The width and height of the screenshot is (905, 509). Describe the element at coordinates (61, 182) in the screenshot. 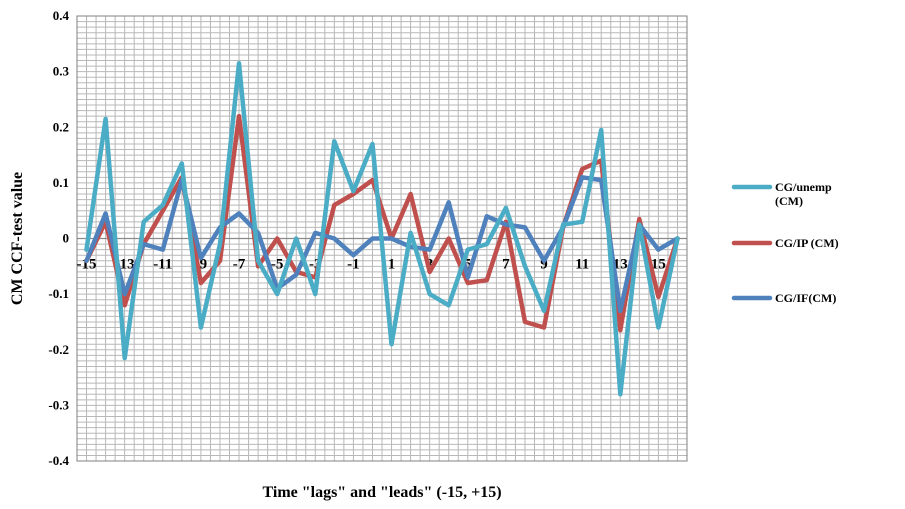

I see `y-tick-label: 0.1` at that location.